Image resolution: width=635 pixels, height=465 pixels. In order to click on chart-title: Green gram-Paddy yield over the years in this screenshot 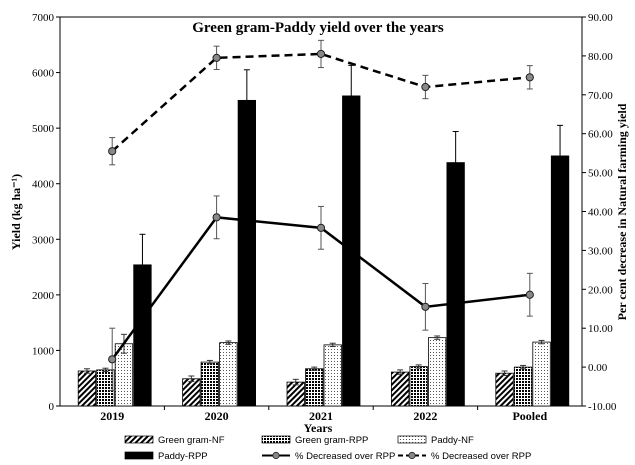, I will do `click(318, 28)`.